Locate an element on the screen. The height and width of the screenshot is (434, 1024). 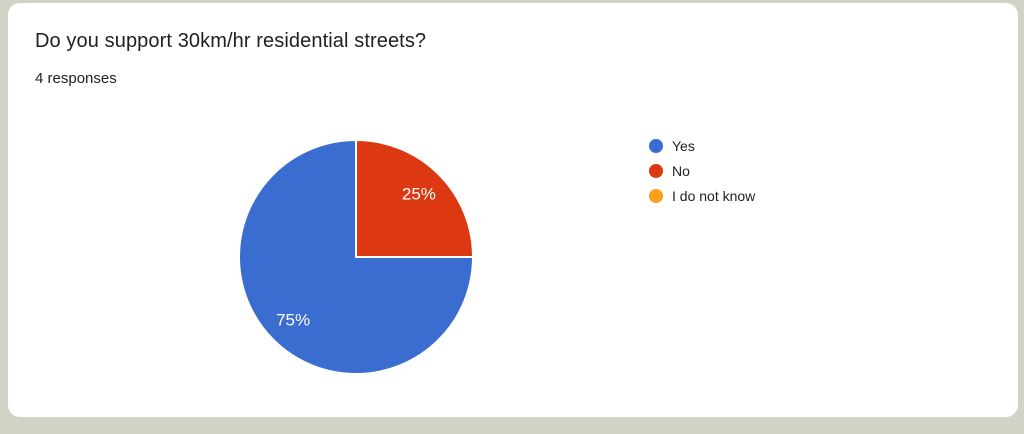
pie-chart: 75% 25% is located at coordinates (356, 257).